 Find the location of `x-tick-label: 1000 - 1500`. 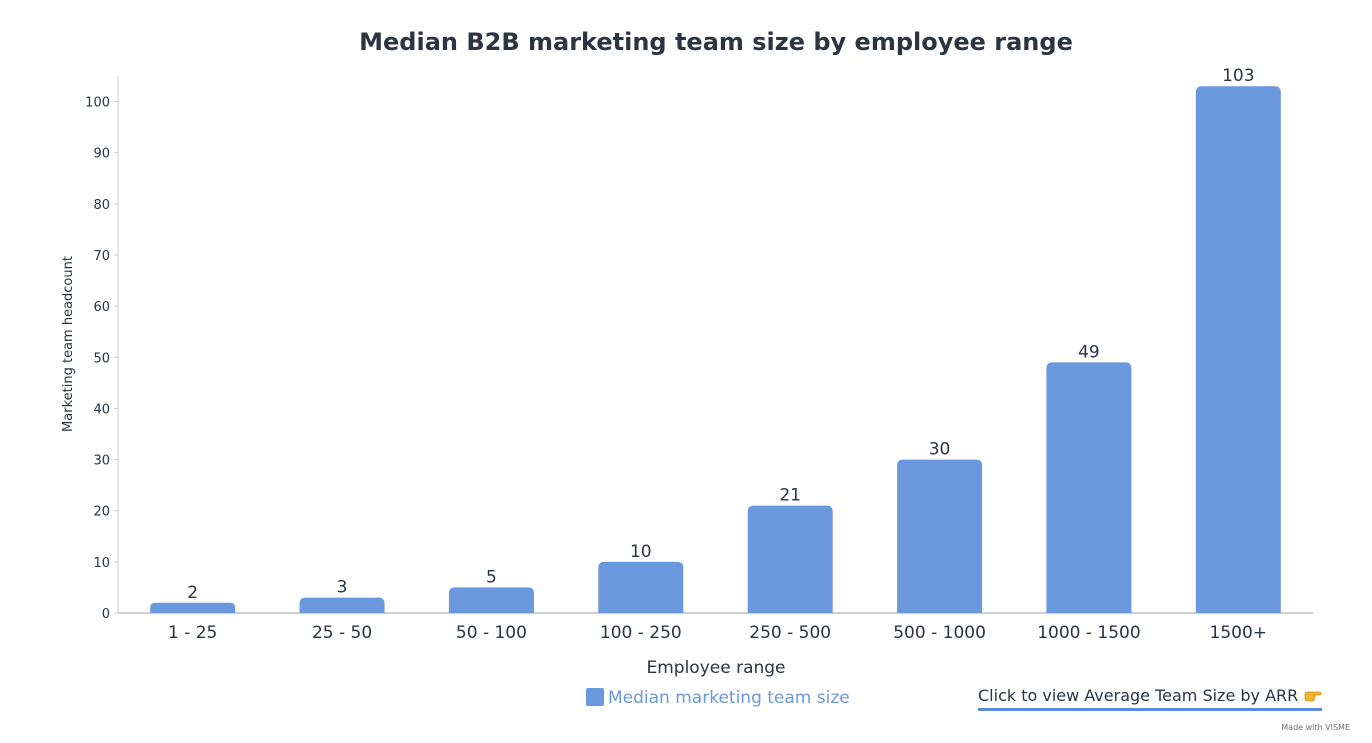

x-tick-label: 1000 - 1500 is located at coordinates (1088, 633).